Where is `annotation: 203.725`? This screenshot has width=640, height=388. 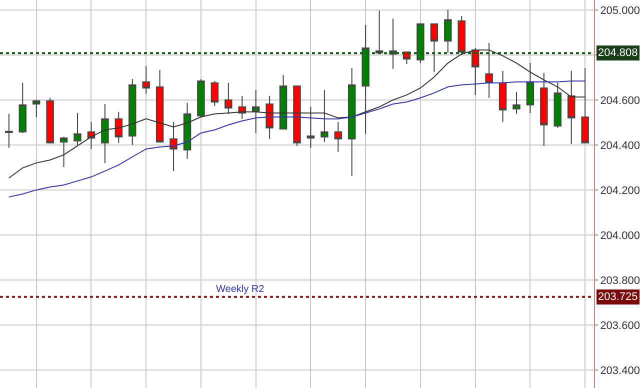 annotation: 203.725 is located at coordinates (618, 297).